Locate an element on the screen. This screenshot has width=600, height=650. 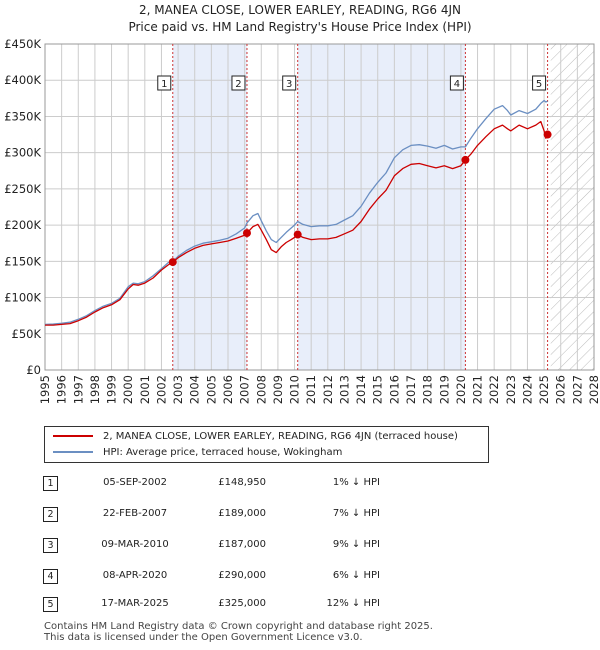
x-tick-label: 2005 is located at coordinates (211, 389).